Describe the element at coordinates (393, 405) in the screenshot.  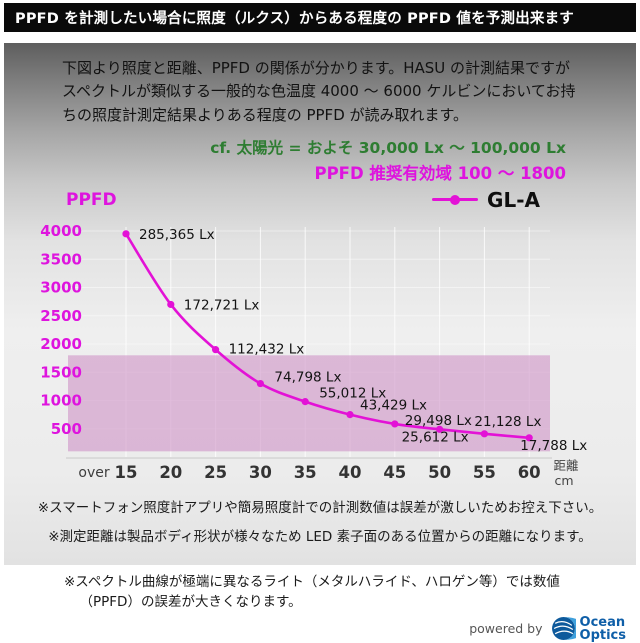
I see `point-label: 43,429 Lx` at that location.